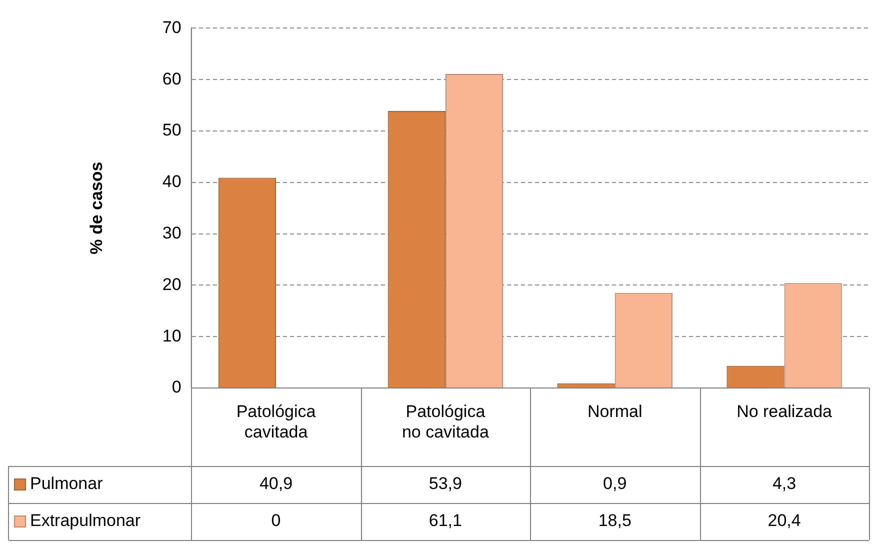  I want to click on data-label: 0,9, so click(615, 484).